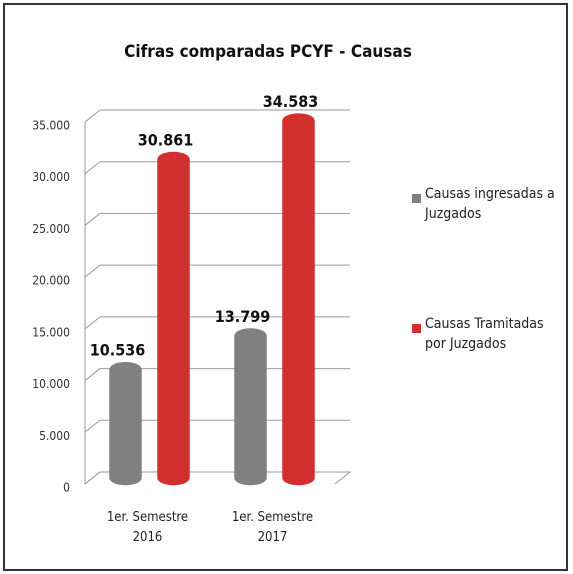 This screenshot has width=573, height=574. What do you see at coordinates (291, 101) in the screenshot?
I see `value-label: 34.583` at bounding box center [291, 101].